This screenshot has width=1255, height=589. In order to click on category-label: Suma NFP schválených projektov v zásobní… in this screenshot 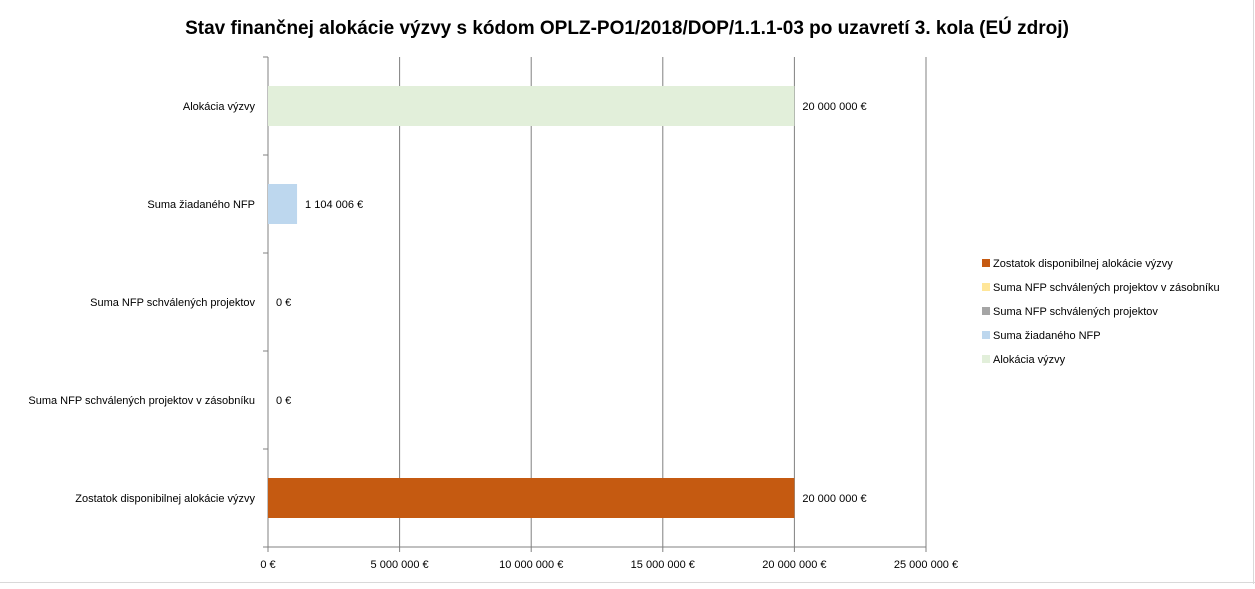, I will do `click(141, 401)`.